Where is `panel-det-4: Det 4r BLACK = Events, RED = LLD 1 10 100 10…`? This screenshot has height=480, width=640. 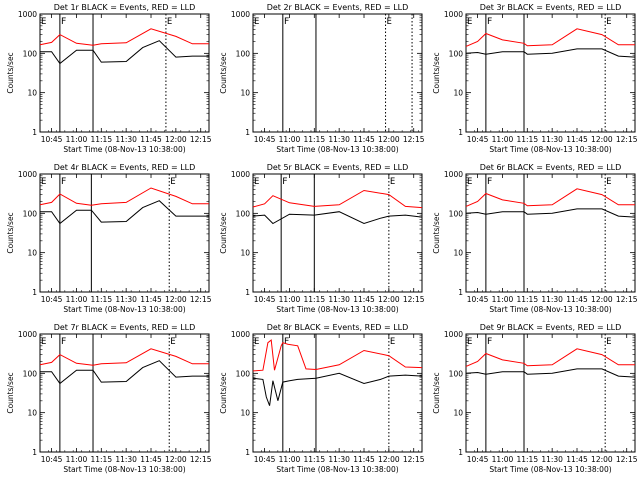
panel-det-4: Det 4r BLACK = Events, RED = LLD 1 10 100 10… is located at coordinates (109, 238).